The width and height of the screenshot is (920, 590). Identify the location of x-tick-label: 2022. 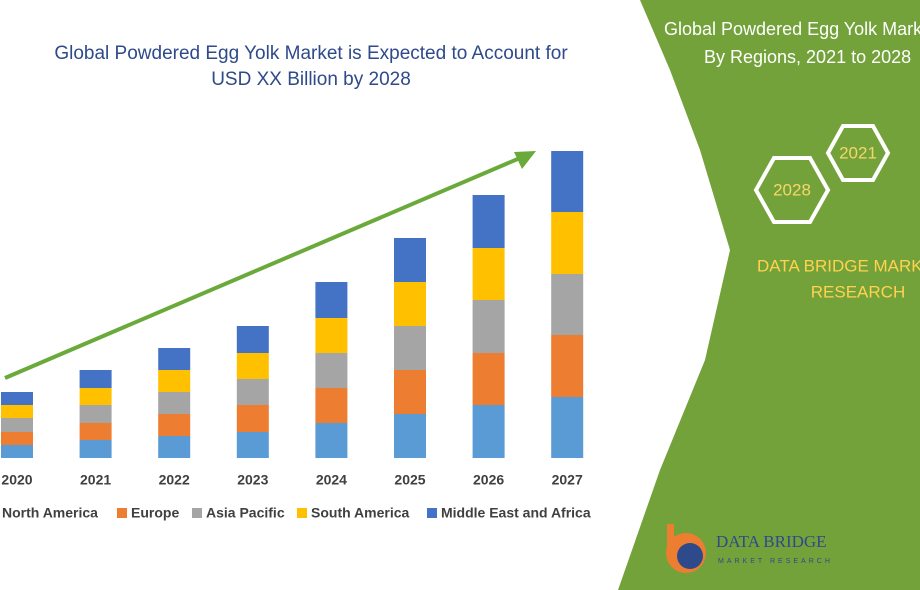
(174, 480).